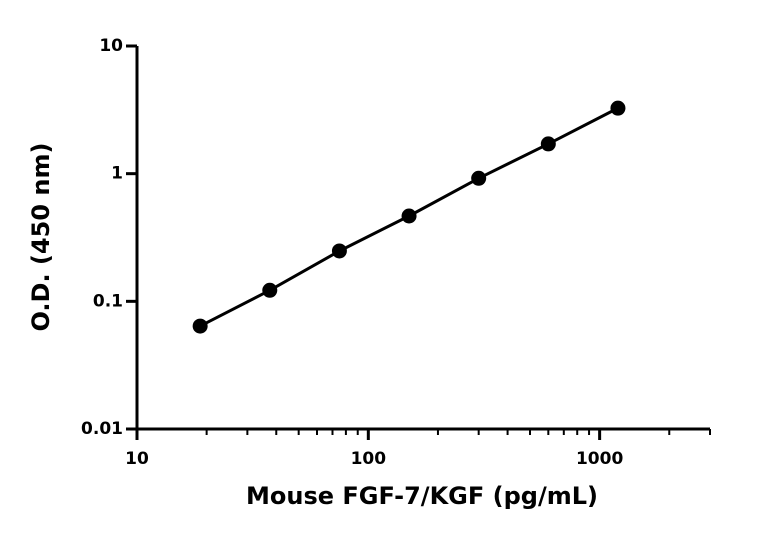 Image resolution: width=768 pixels, height=542 pixels. What do you see at coordinates (117, 174) in the screenshot?
I see `y-tick-label: 1` at bounding box center [117, 174].